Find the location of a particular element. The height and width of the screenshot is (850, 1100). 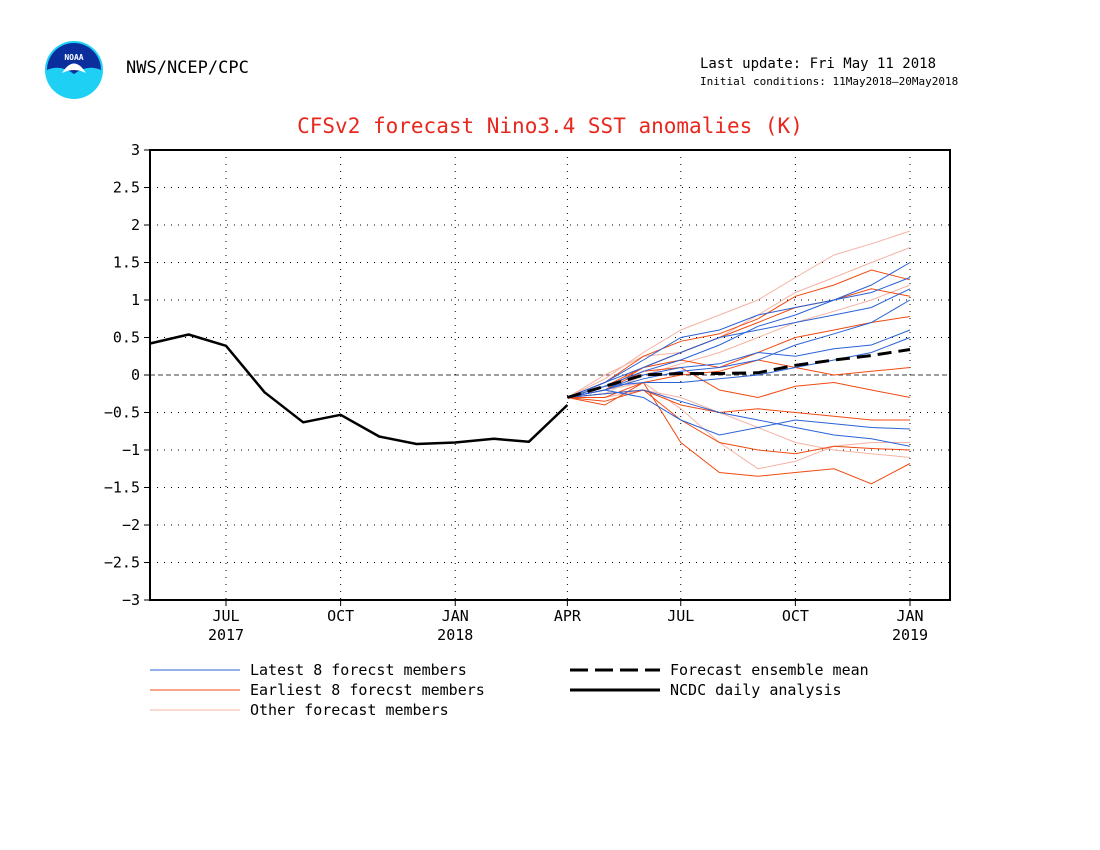

y-tick-label: −2 is located at coordinates (131, 525).